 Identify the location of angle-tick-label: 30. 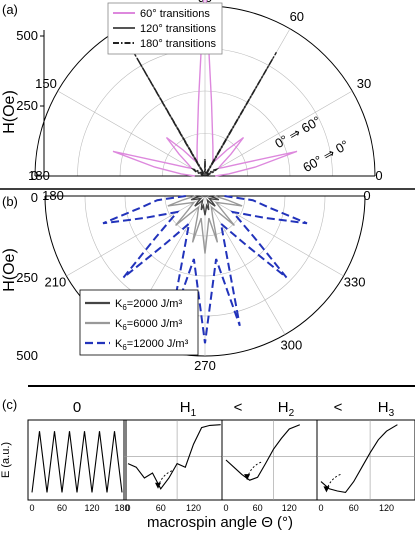
(364, 83).